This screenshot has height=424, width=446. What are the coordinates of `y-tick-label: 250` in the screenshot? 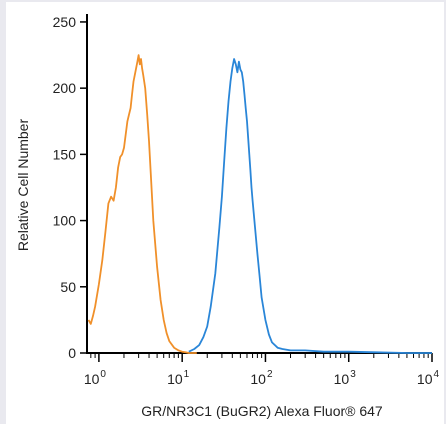 It's located at (65, 22).